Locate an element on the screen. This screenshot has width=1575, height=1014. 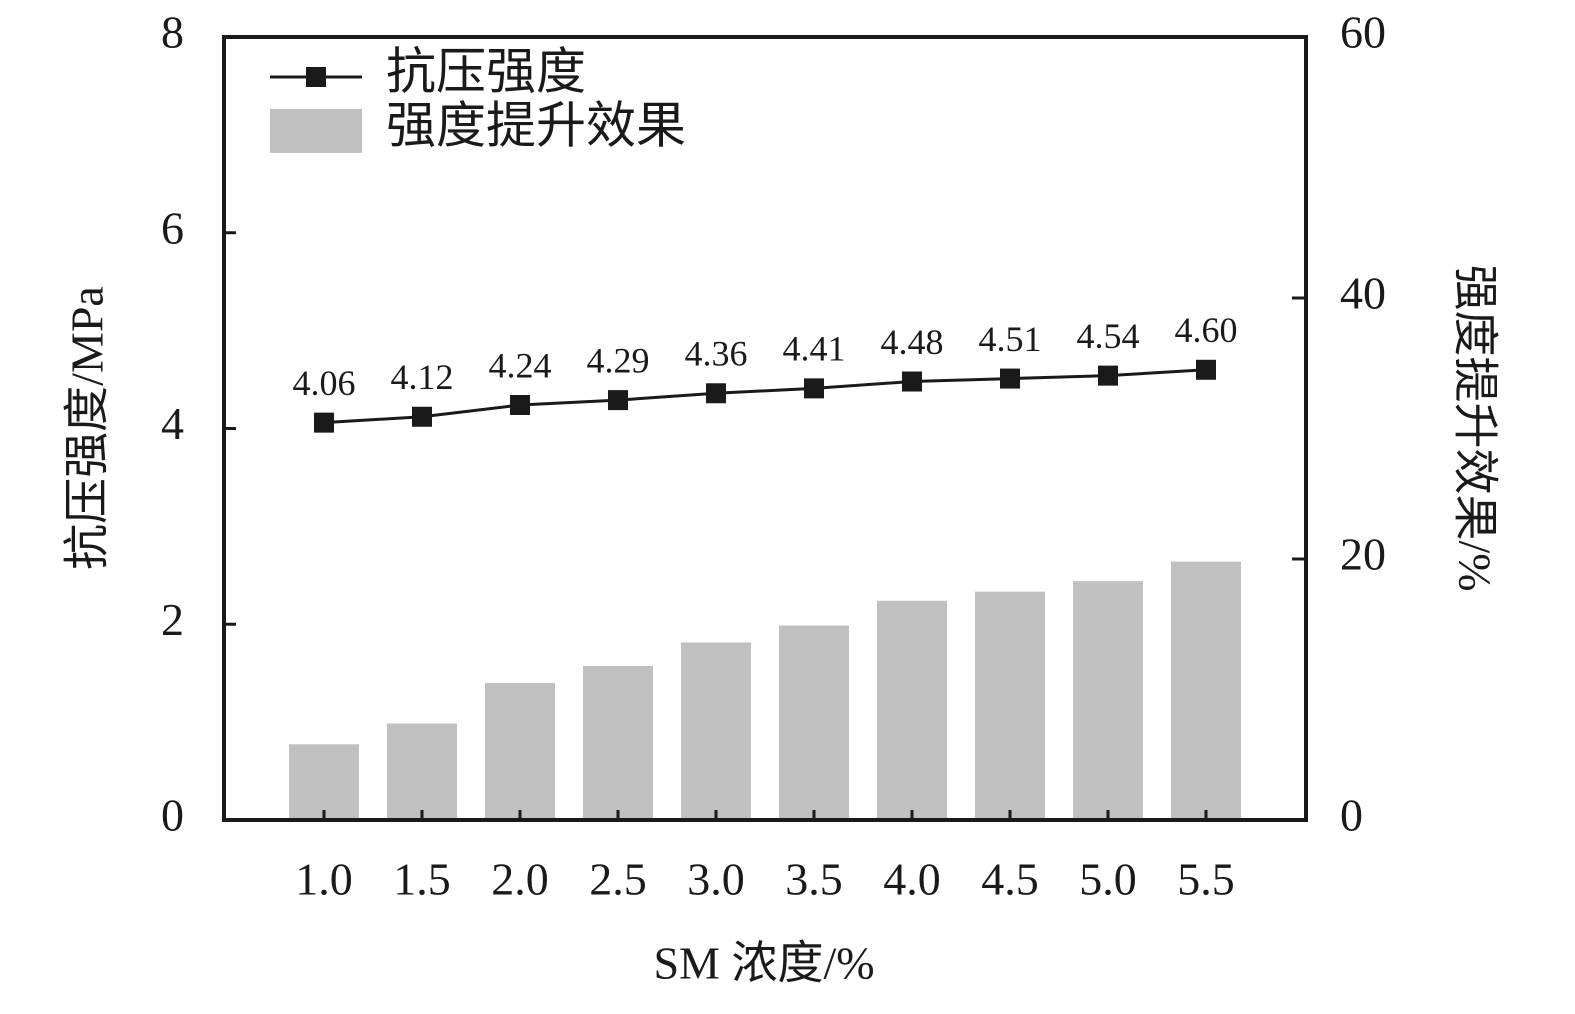
value-label: 4.12 is located at coordinates (422, 377).